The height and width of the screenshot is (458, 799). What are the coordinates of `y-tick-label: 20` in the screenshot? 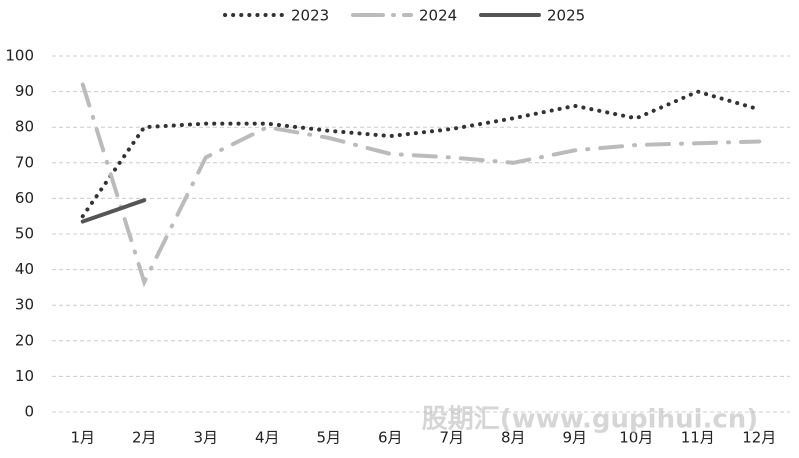 It's located at (24, 340).